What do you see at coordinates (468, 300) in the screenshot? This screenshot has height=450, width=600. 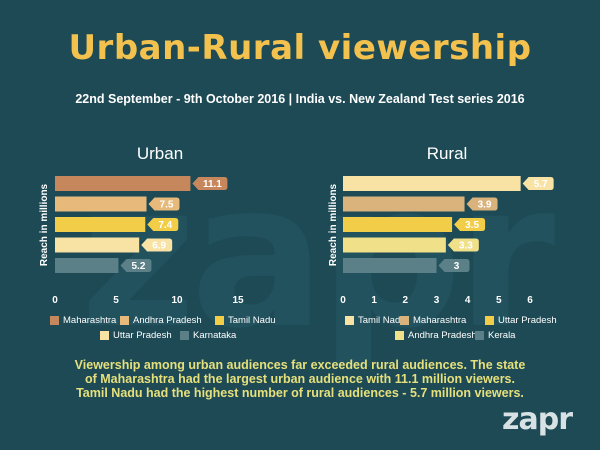 I see `rural-x-tick: 4` at bounding box center [468, 300].